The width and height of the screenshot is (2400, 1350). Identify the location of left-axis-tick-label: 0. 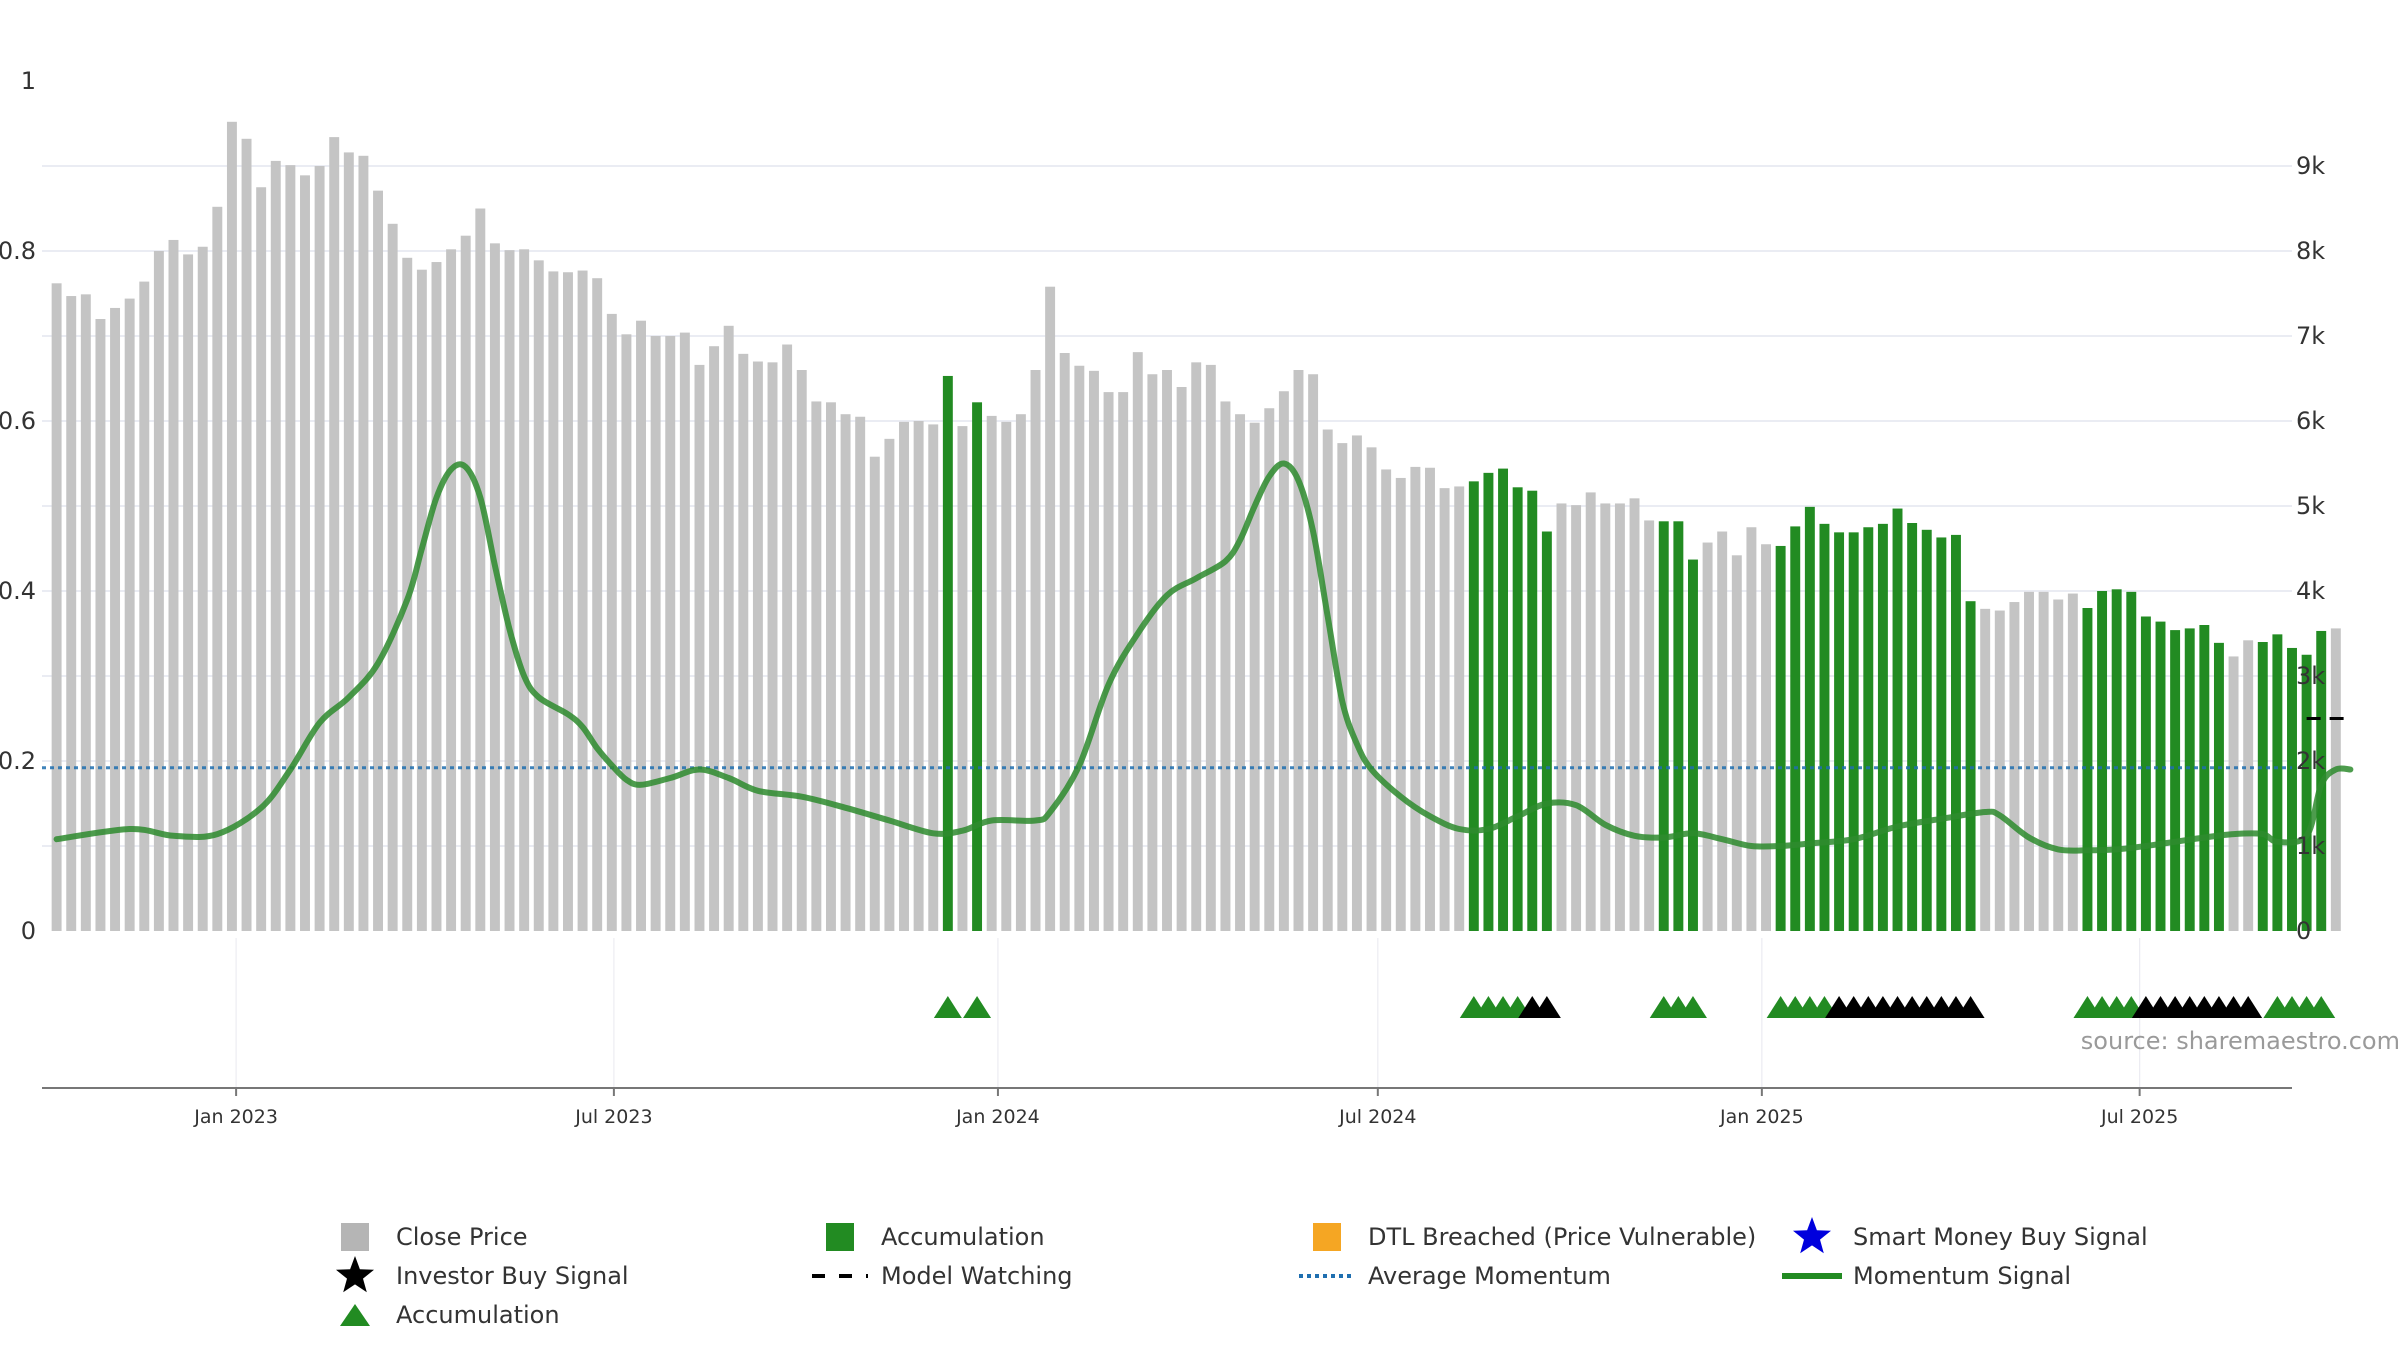
(28, 931).